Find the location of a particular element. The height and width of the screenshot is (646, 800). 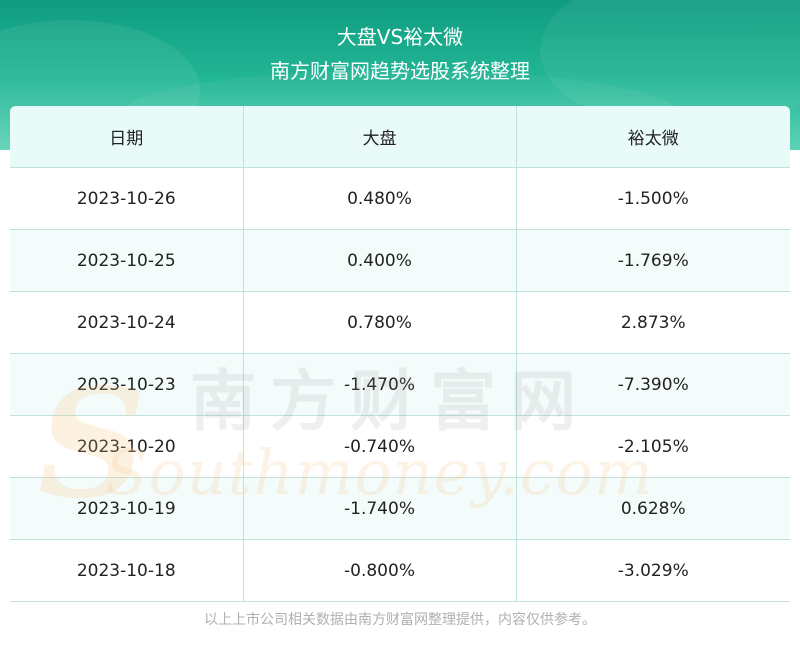

cell-market: -0.740% is located at coordinates (380, 446).